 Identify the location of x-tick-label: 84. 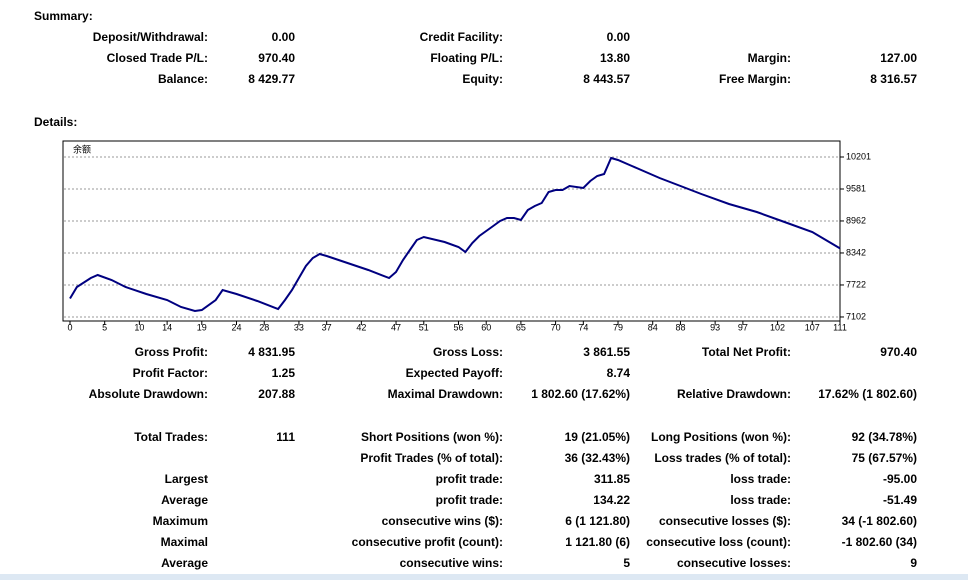
(653, 327).